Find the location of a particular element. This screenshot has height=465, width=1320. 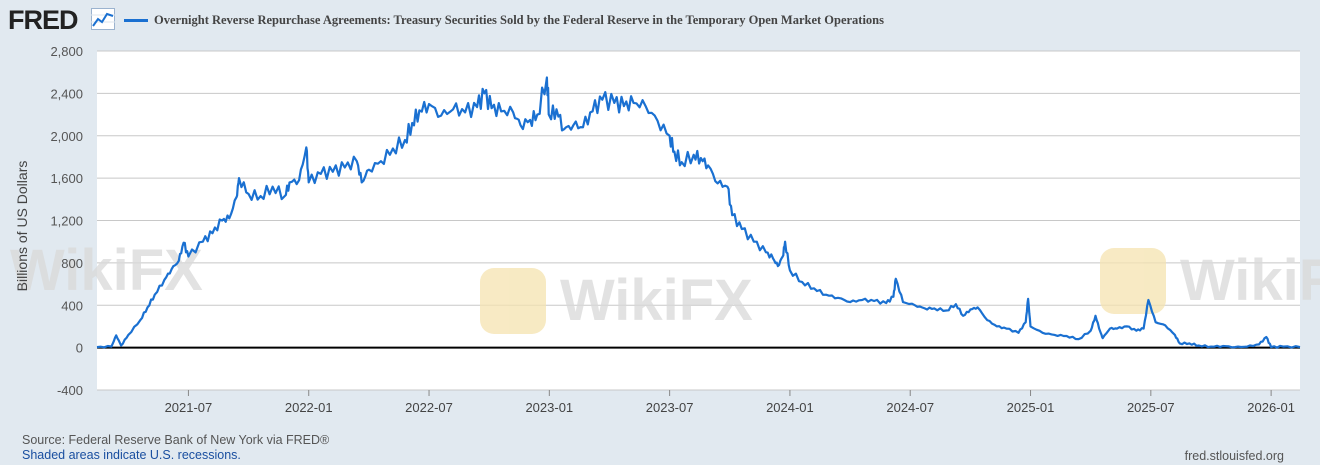

y-tick-label: 400 is located at coordinates (72, 305).